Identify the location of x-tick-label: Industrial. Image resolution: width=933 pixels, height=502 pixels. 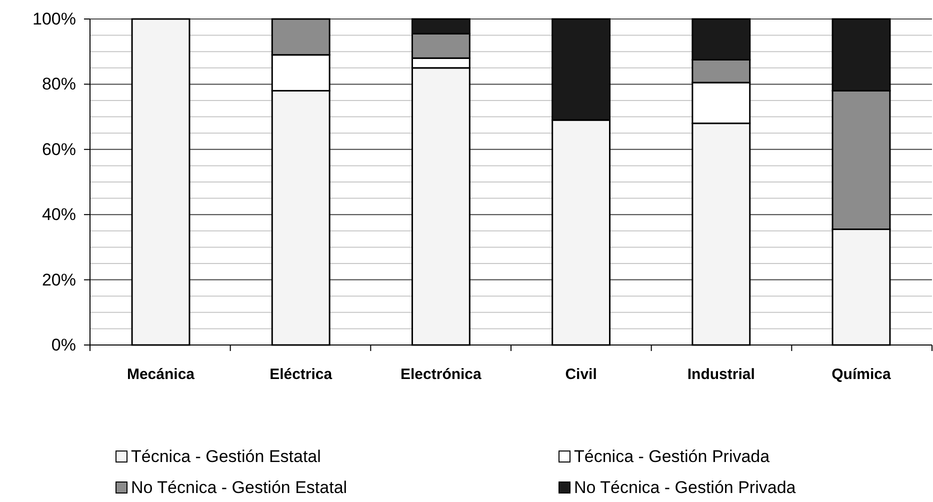
(721, 374).